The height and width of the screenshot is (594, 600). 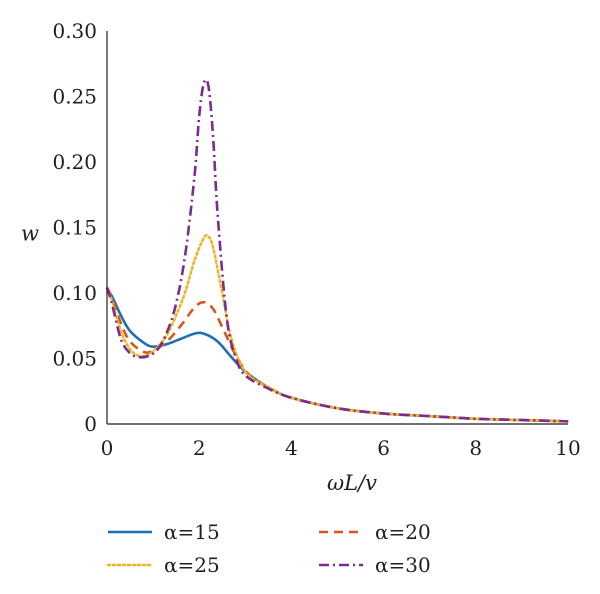 I want to click on legend-label-2: α=20, so click(x=403, y=532).